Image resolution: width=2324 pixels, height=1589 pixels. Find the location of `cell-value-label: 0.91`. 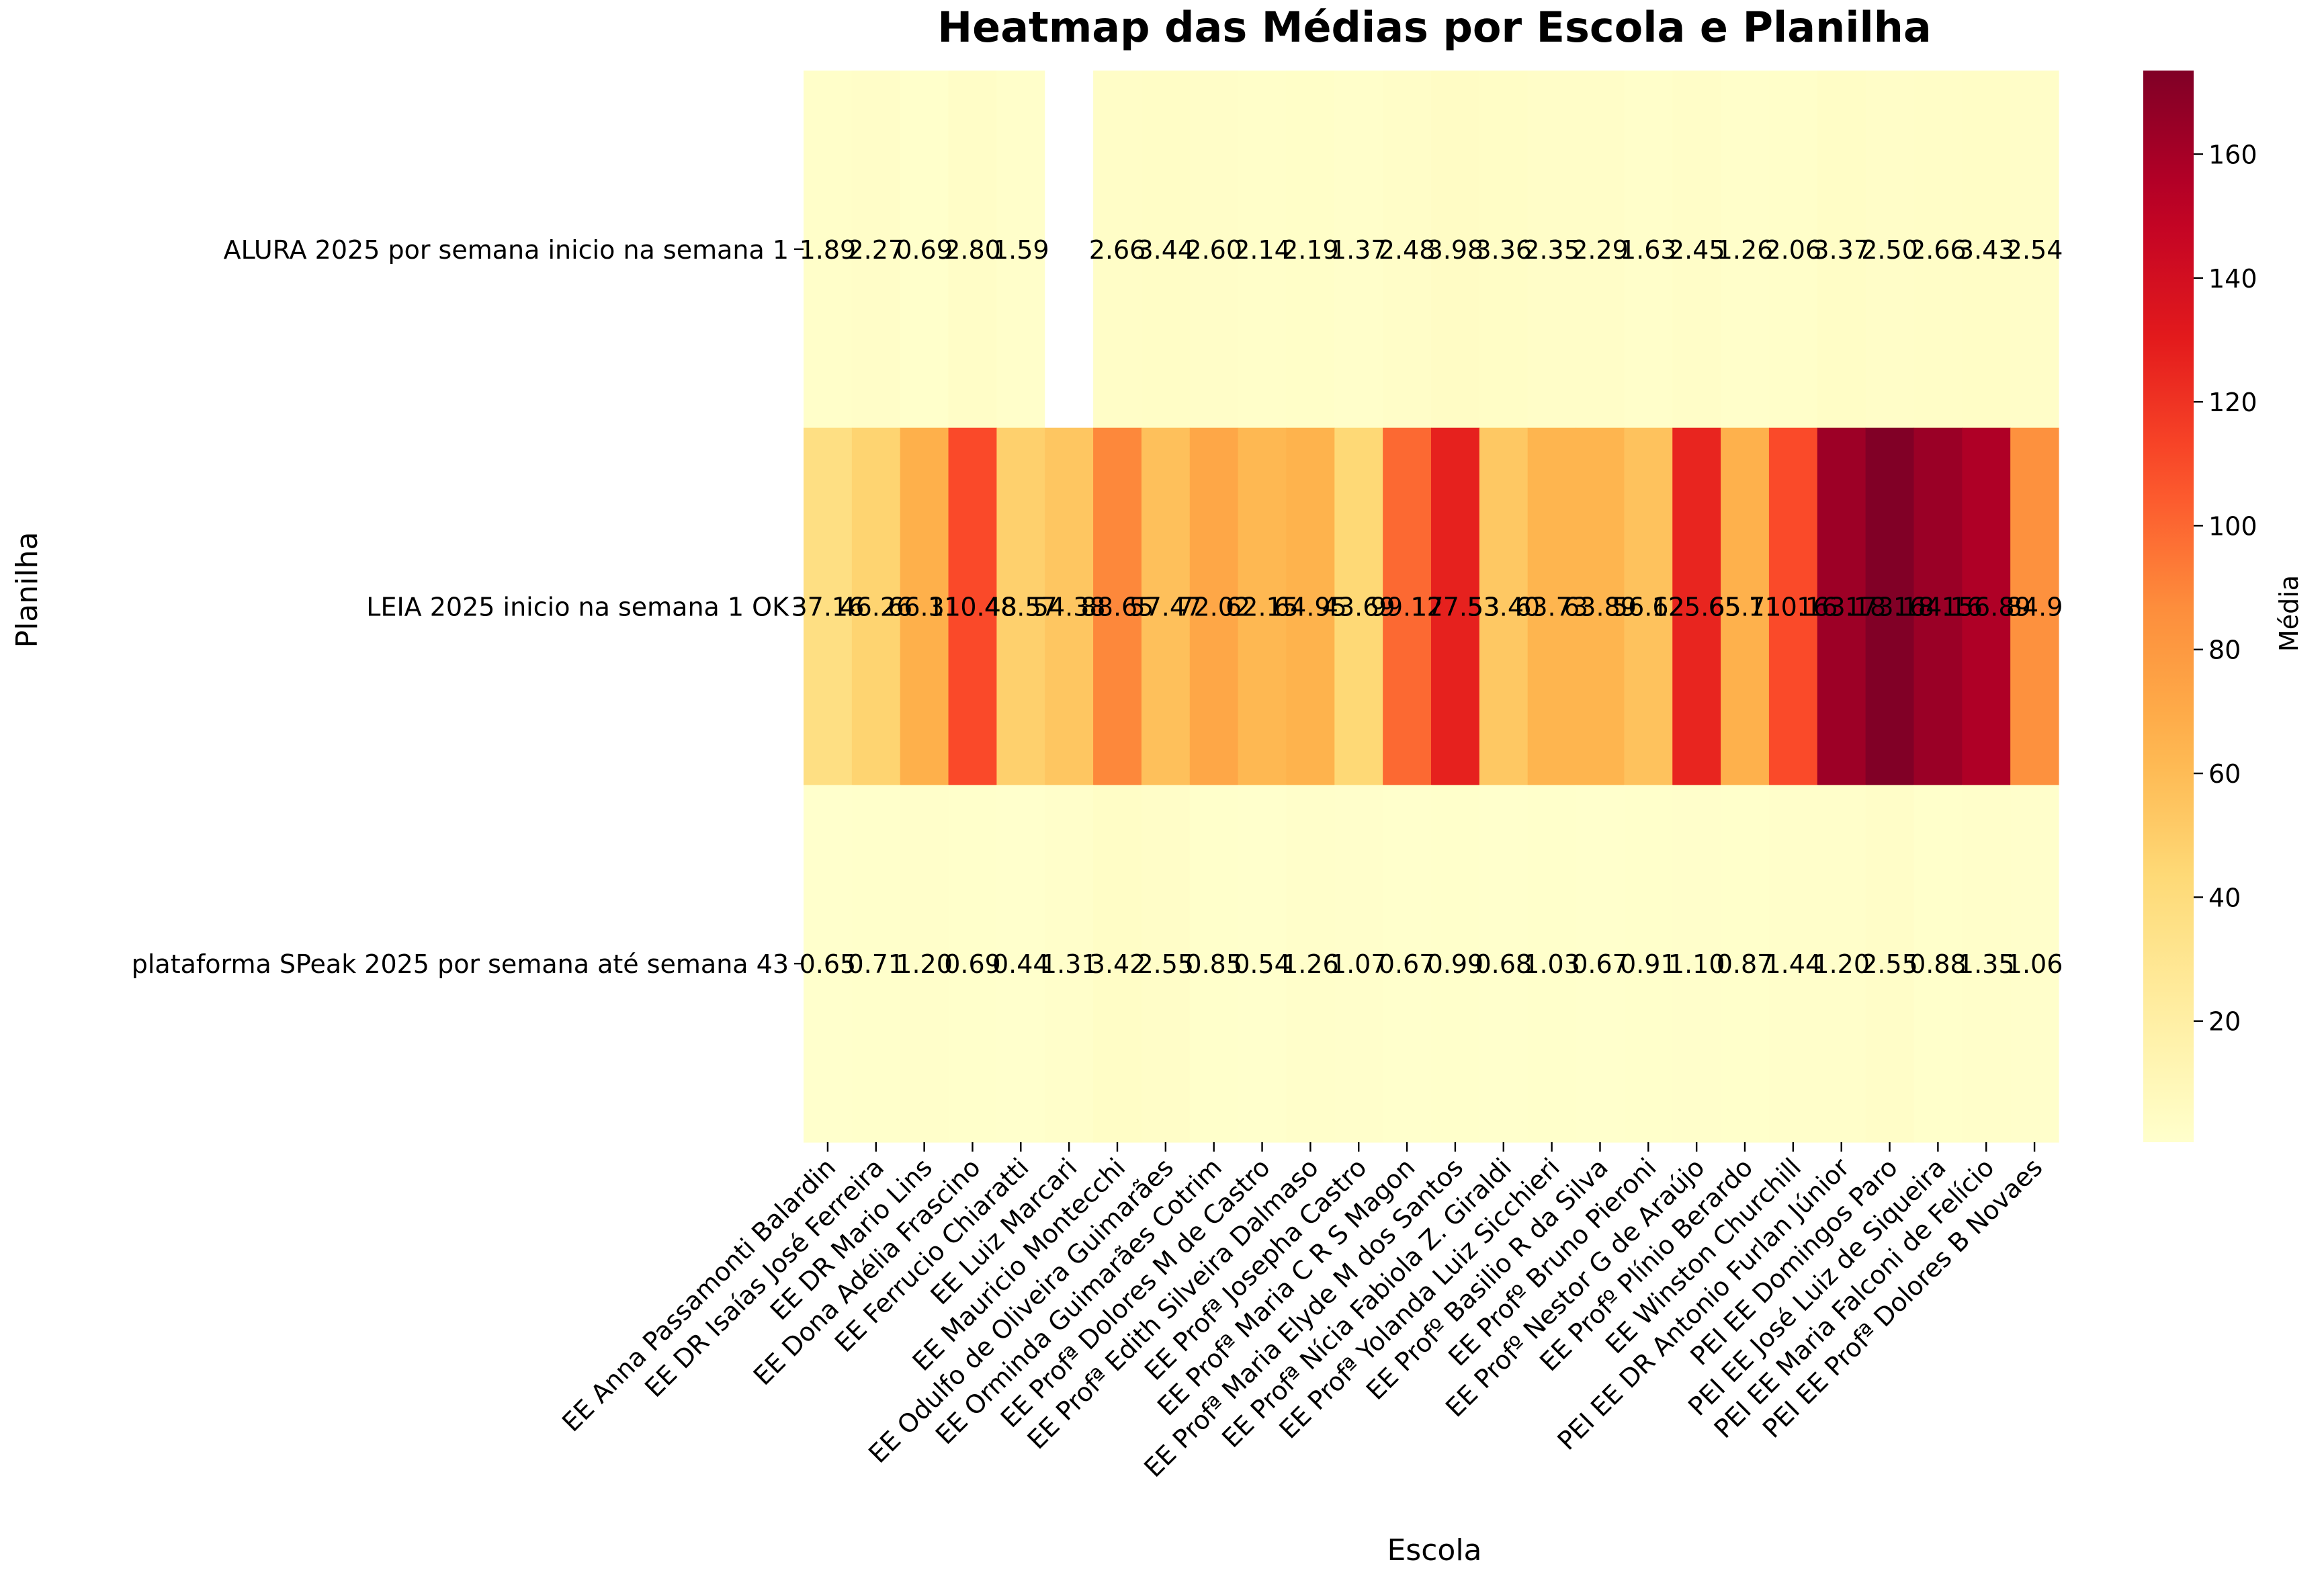

cell-value-label: 0.91 is located at coordinates (1648, 964).